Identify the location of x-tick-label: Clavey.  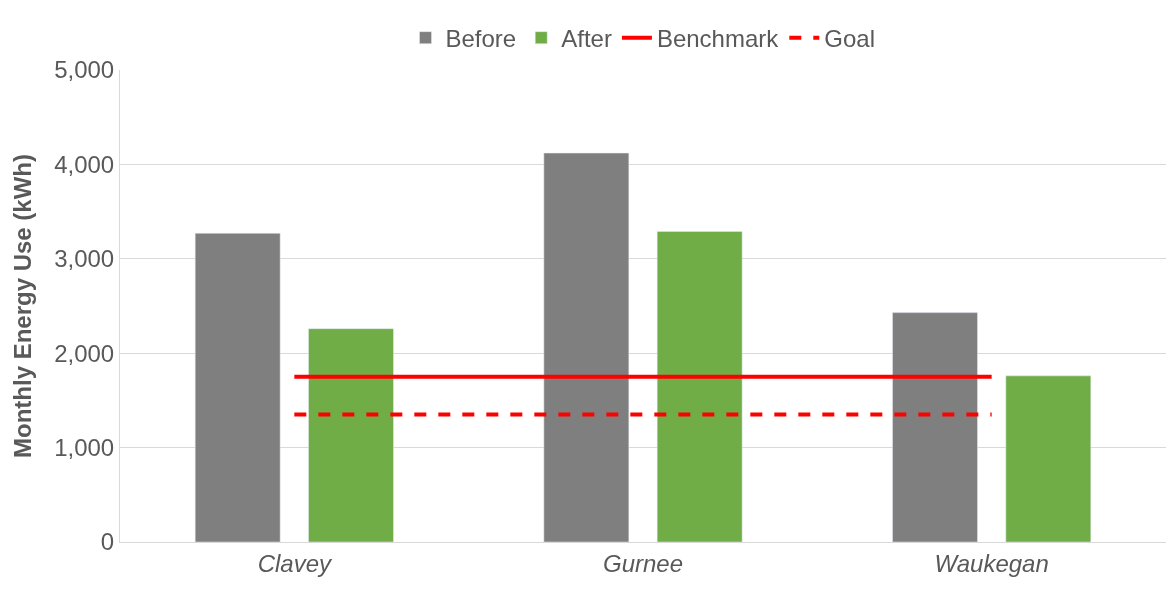
(295, 563).